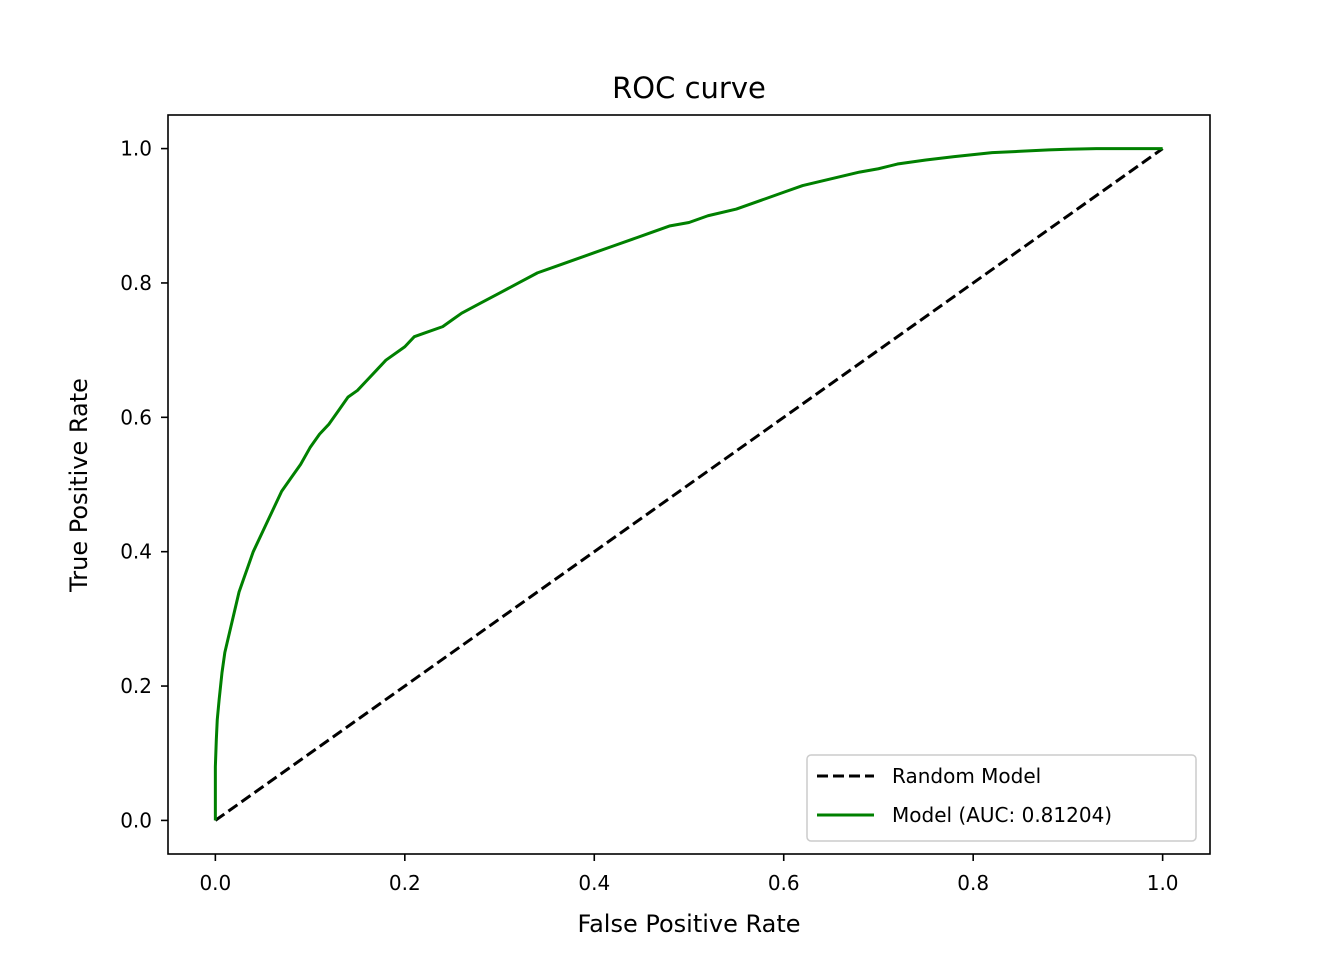  What do you see at coordinates (136, 552) in the screenshot?
I see `y-tick-label: 0.4` at bounding box center [136, 552].